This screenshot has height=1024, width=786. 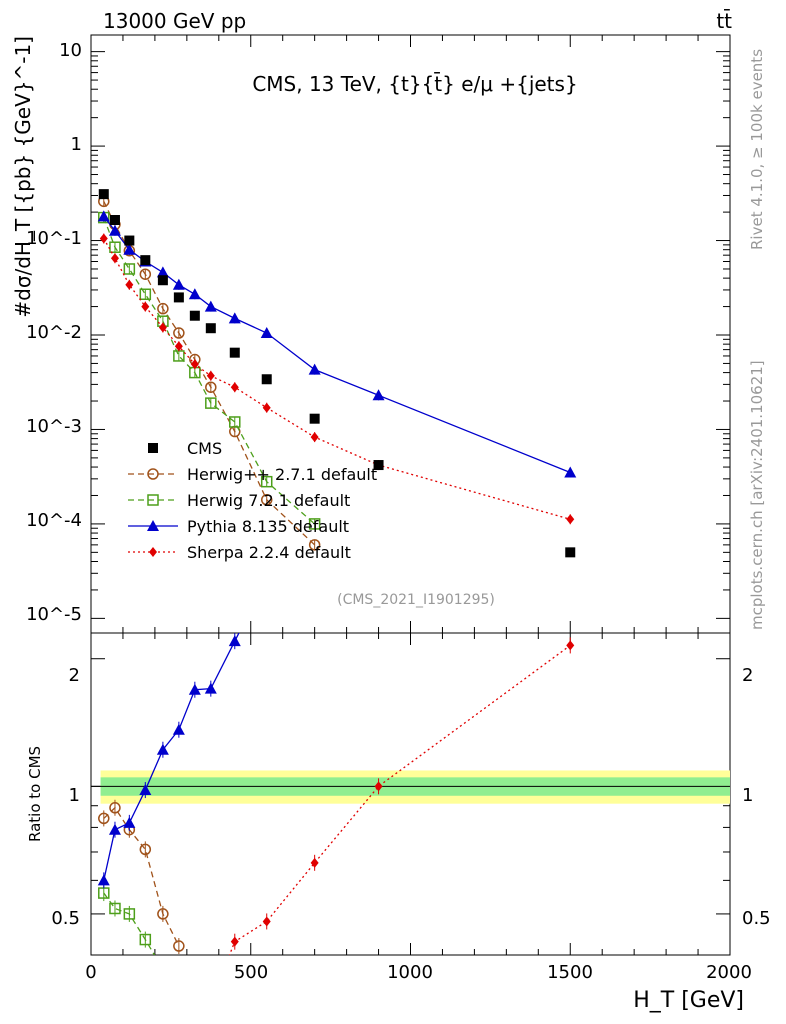 What do you see at coordinates (174, 21) in the screenshot?
I see `header-process: 13000 GeV pp` at bounding box center [174, 21].